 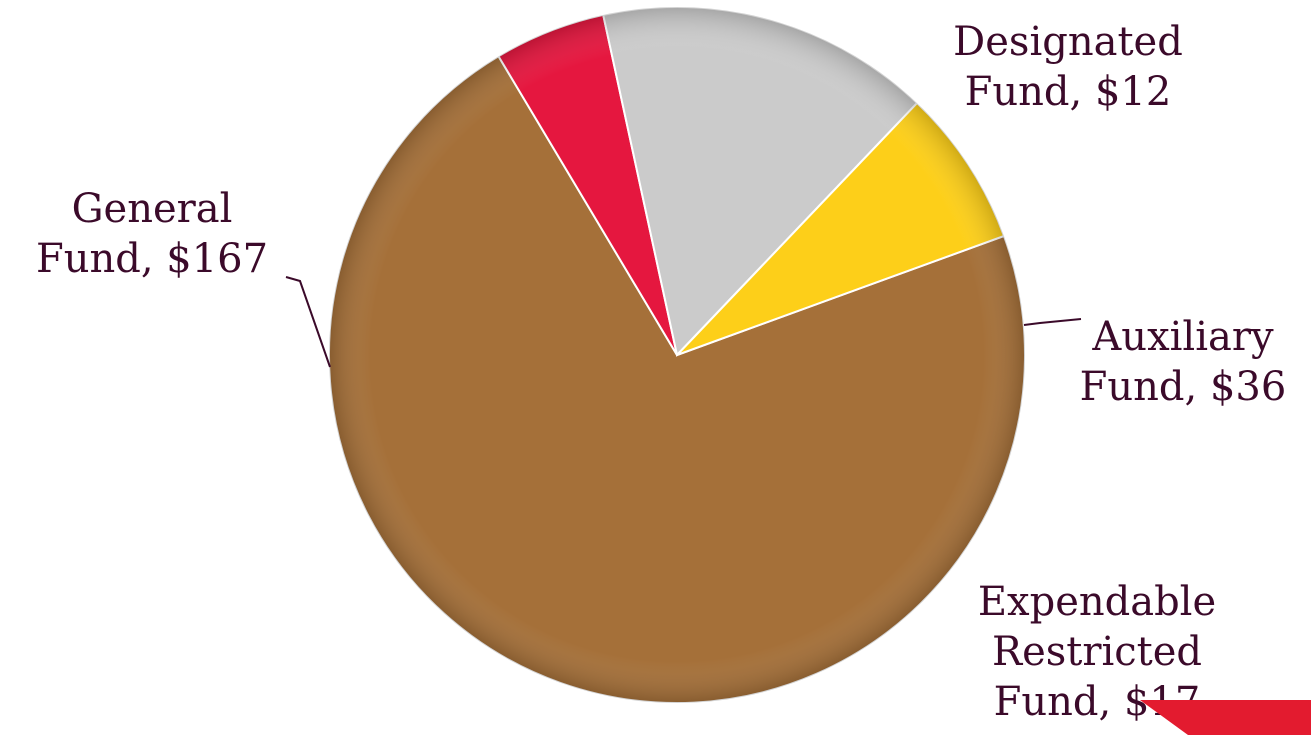 I want to click on data-label-auxiliary-fund: Auxiliary Fund, $36, so click(x=1183, y=362).